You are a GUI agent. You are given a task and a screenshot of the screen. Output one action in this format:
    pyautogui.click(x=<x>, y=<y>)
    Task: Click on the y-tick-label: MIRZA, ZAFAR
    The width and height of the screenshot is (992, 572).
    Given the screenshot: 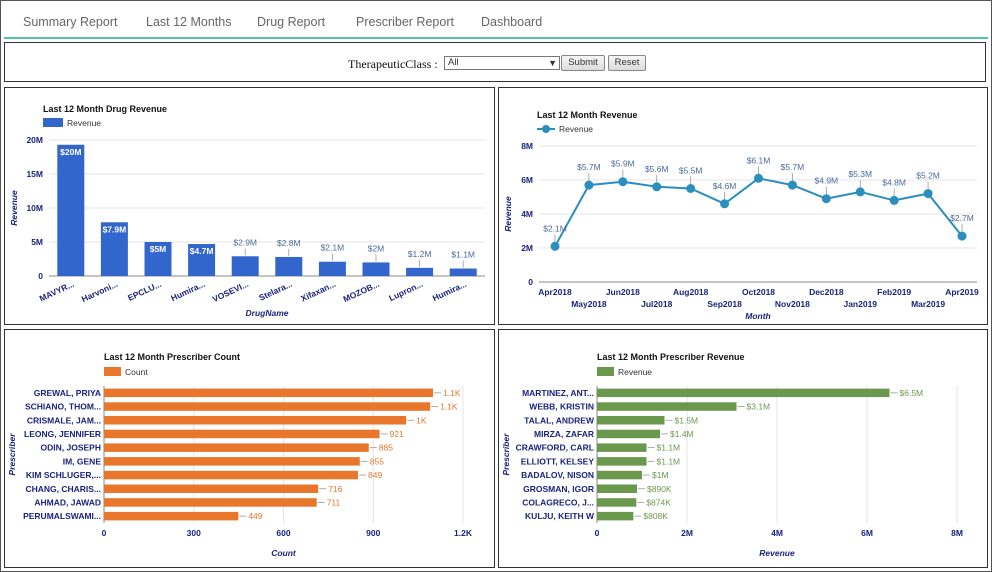 What is the action you would take?
    pyautogui.click(x=564, y=434)
    